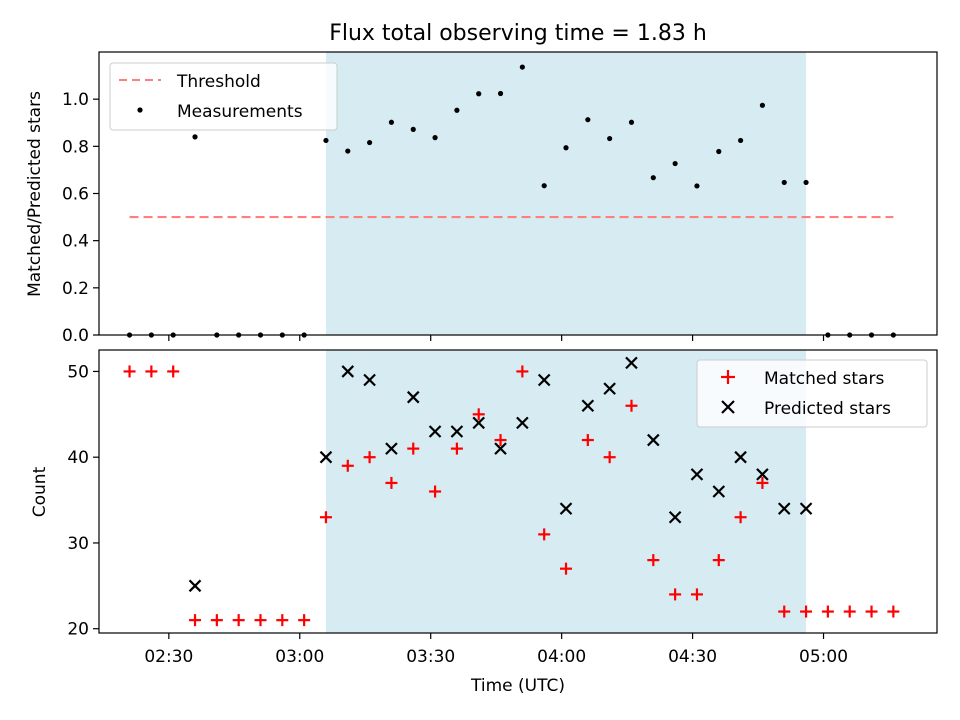 The height and width of the screenshot is (720, 960). I want to click on legend-measurements-swatch, so click(140, 110).